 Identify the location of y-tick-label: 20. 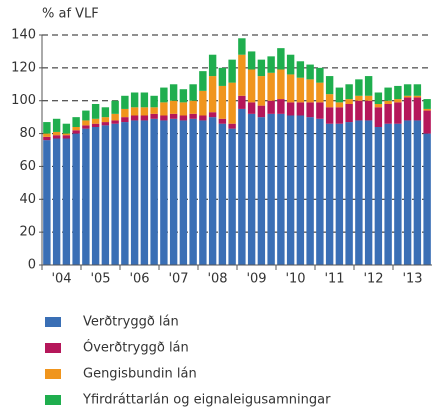
(27, 232).